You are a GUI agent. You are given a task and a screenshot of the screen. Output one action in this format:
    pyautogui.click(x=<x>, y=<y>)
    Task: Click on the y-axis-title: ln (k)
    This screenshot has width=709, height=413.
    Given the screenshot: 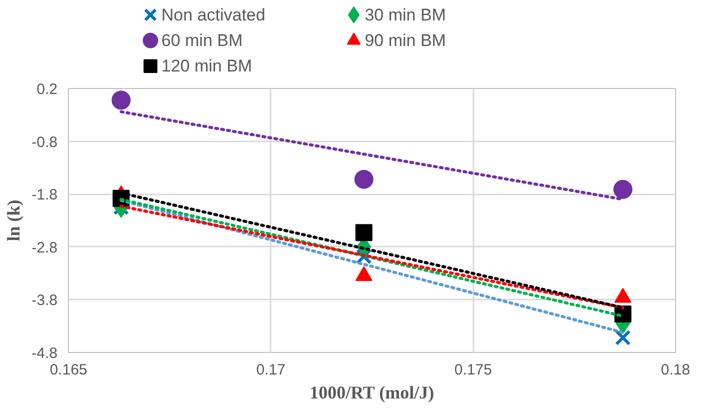 What is the action you would take?
    pyautogui.click(x=14, y=221)
    